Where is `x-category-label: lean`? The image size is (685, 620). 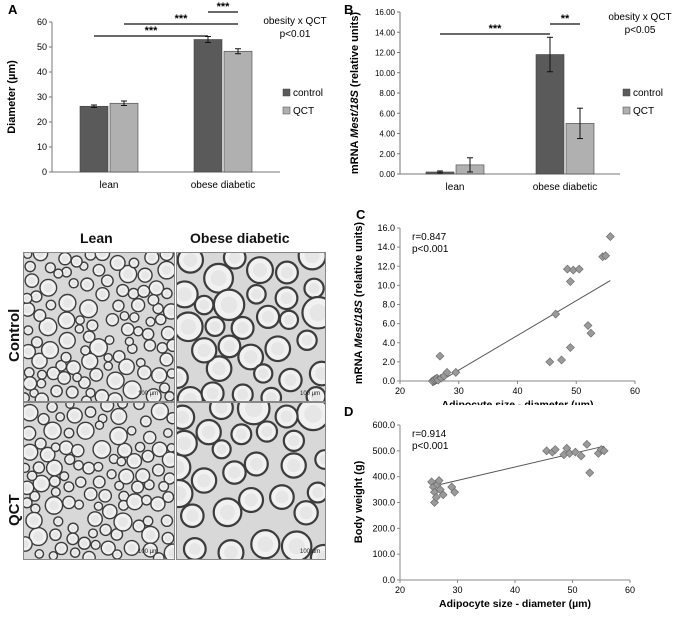
x-category-label: lean is located at coordinates (455, 187).